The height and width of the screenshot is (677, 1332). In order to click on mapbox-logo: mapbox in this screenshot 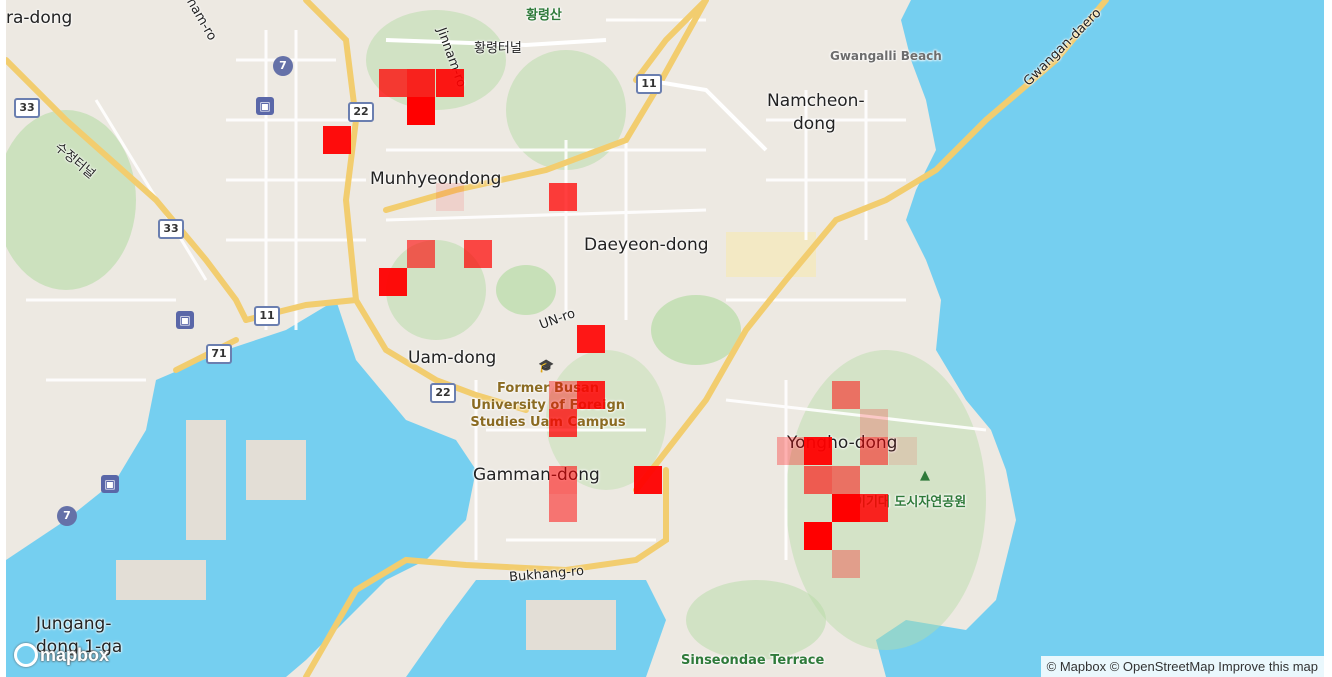, I will do `click(61, 655)`.